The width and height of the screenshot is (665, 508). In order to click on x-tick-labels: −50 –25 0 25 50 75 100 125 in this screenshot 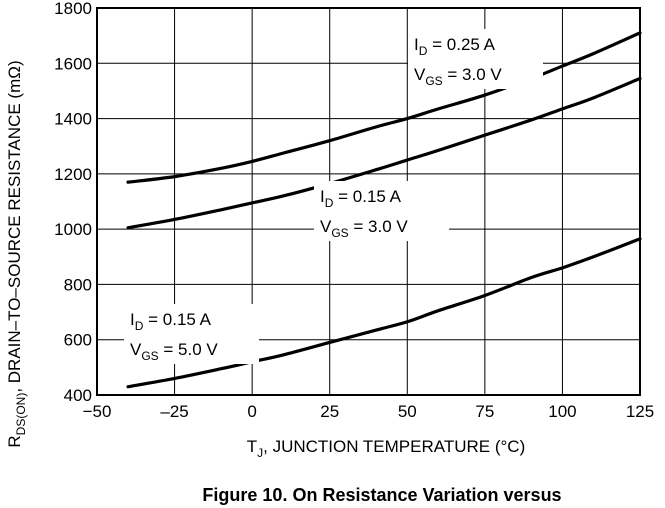, I will do `click(369, 411)`.